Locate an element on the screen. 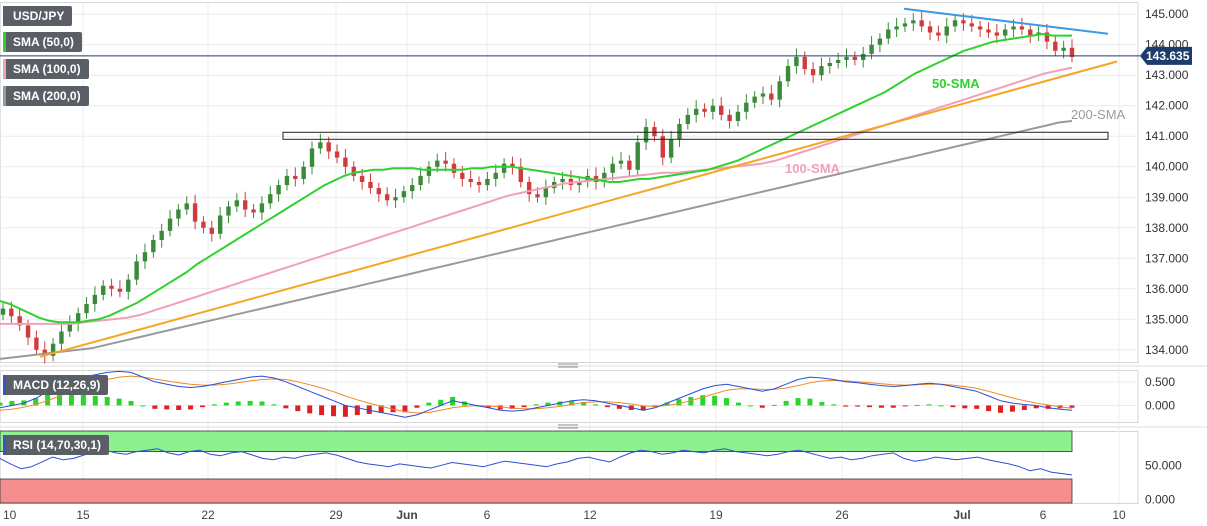  sma200-legend: SMA (200,0) is located at coordinates (46, 96).